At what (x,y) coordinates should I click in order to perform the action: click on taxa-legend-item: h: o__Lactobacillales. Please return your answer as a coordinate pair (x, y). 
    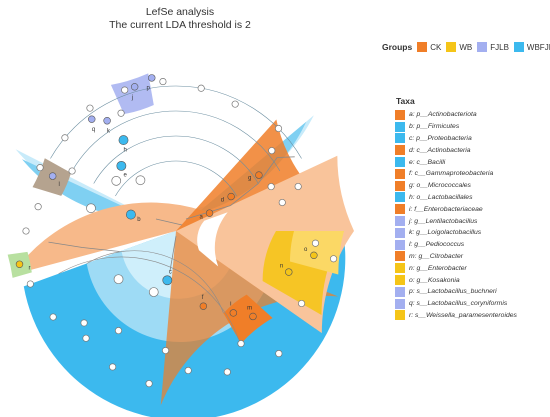
    Looking at the image, I should click on (456, 198).